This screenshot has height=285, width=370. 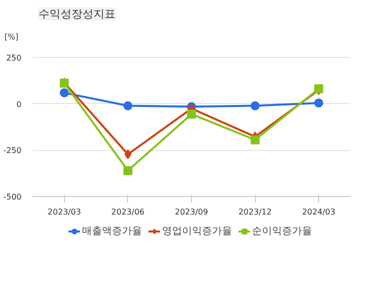 What do you see at coordinates (112, 231) in the screenshot?
I see `legend-label: 매출액증가율` at bounding box center [112, 231].